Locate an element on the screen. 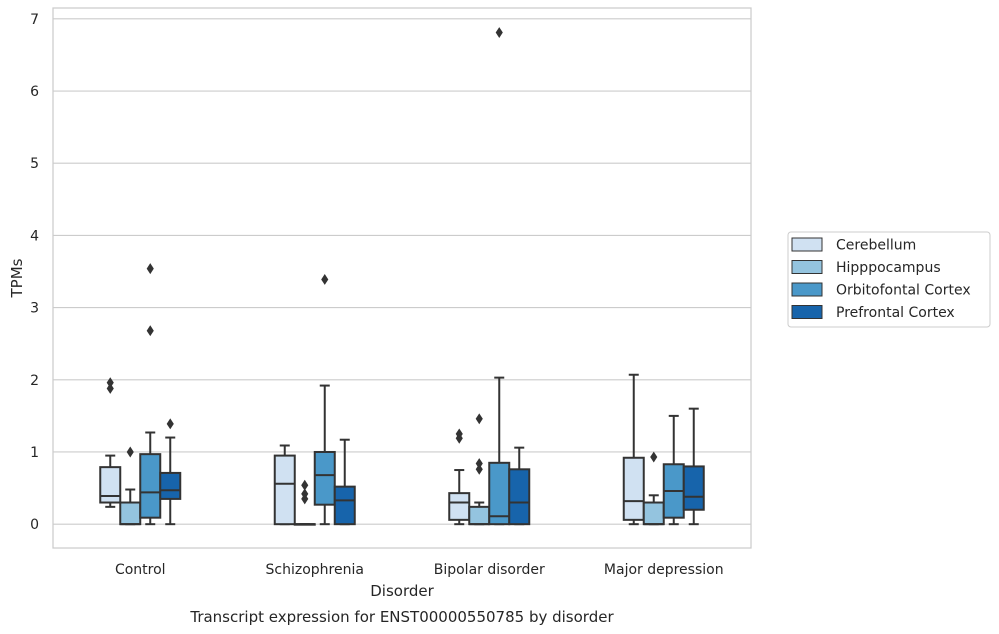  y-axis-label: TPMs is located at coordinates (17, 278).